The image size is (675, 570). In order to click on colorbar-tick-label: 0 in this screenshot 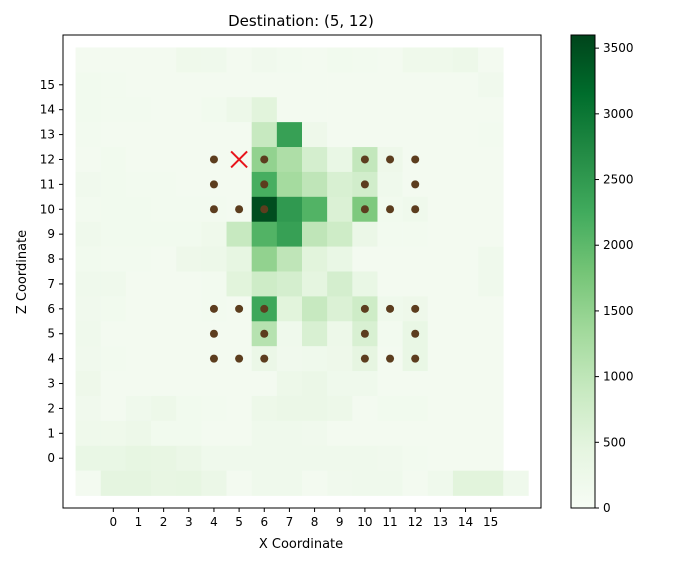, I will do `click(607, 508)`.